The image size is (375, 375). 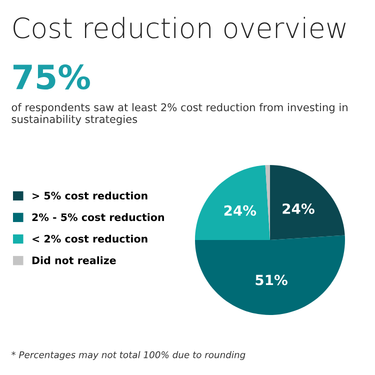 I want to click on data-label: 51%, so click(x=272, y=280).